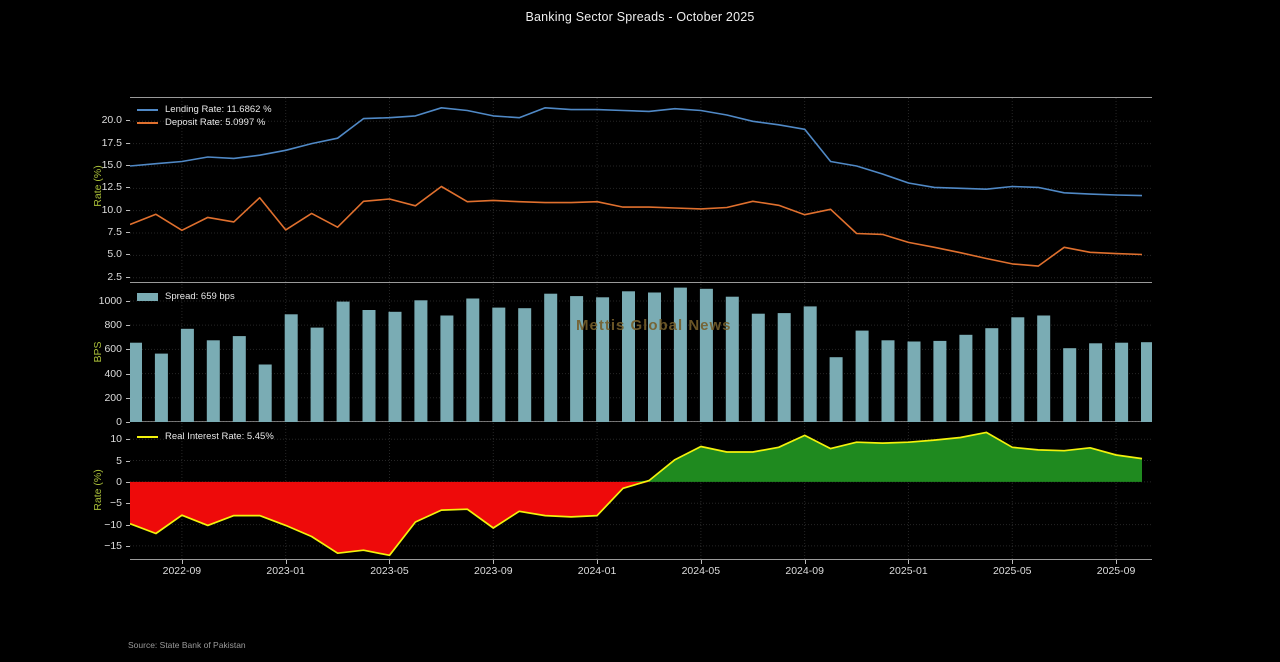 This screenshot has width=1280, height=662. I want to click on real-rate-legend: Real Interest Rate: 5.45%, so click(205, 436).